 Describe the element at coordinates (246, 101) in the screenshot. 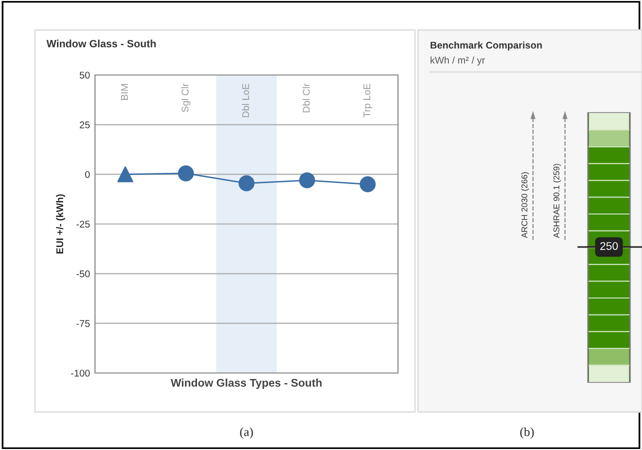

I see `x-tick-label: Dbl LoE` at that location.